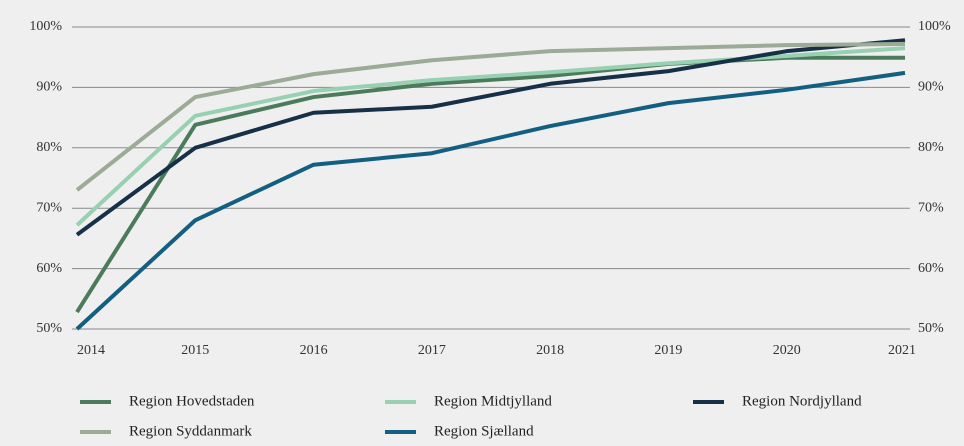 Image resolution: width=964 pixels, height=446 pixels. I want to click on y-tick-label: 60%, so click(49, 268).